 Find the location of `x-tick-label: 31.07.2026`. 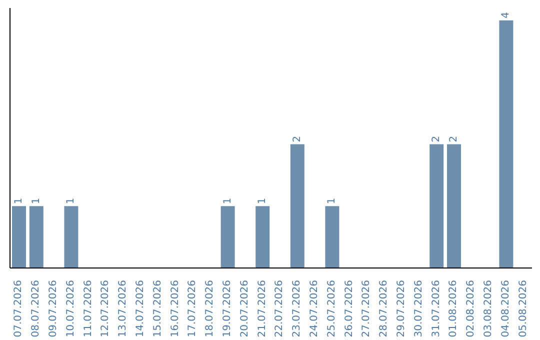

x-tick-label: 31.07.2026 is located at coordinates (436, 309).